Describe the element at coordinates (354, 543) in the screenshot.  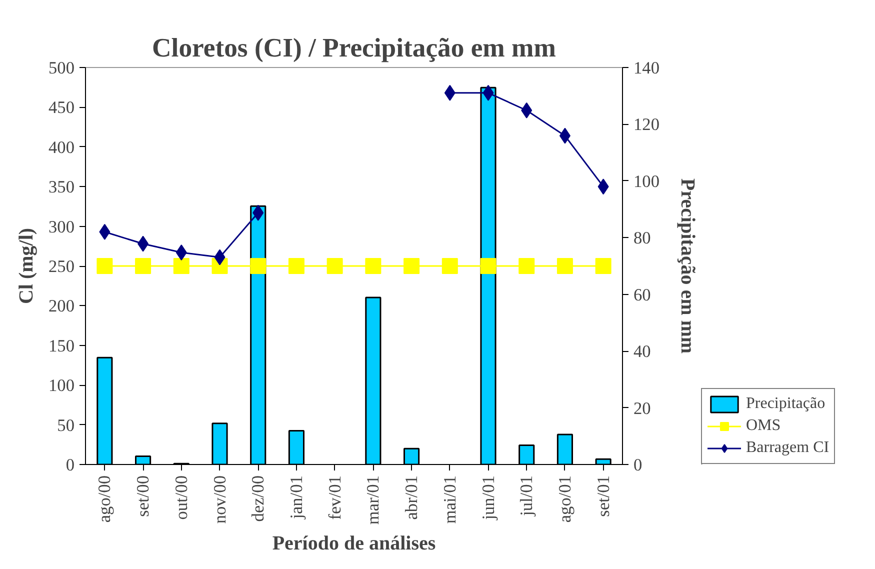
I see `x-axis-title: Período de análises` at that location.